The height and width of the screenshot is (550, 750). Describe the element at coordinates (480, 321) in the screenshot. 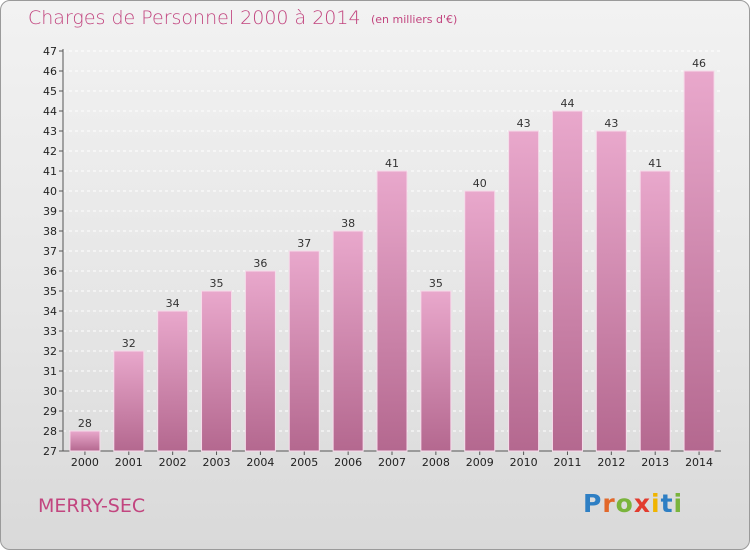

I see `bar-2009` at that location.